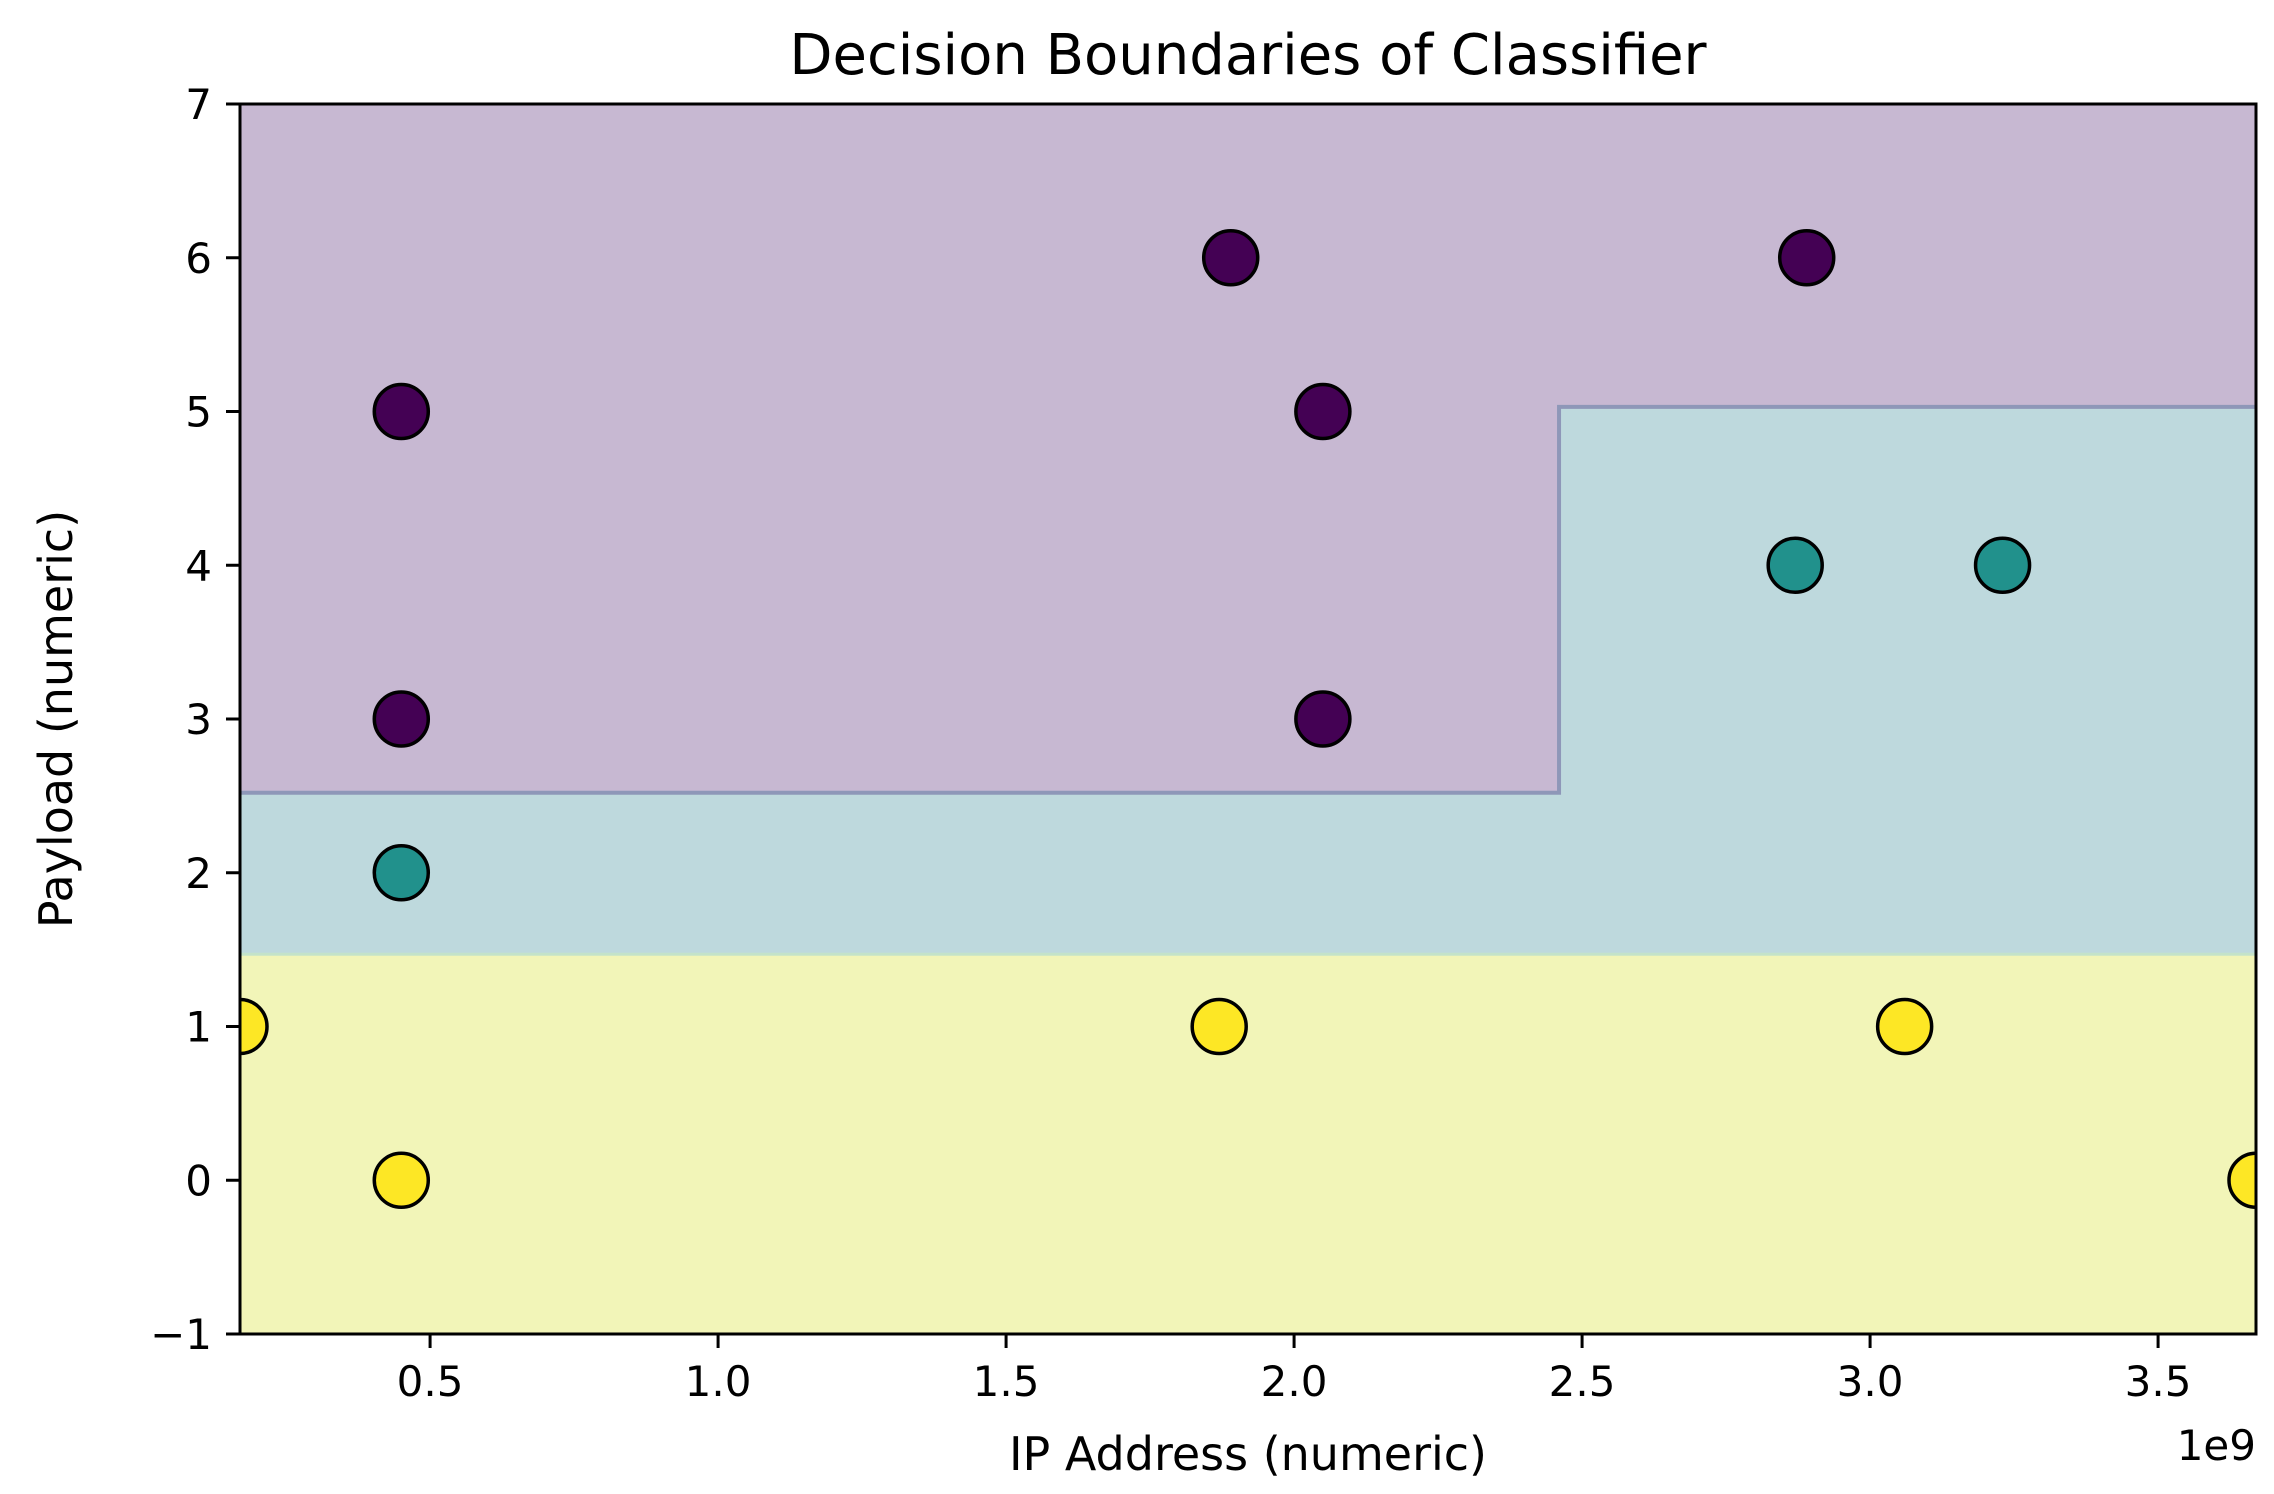  I want to click on y-tick-label: 1, so click(198, 1027).